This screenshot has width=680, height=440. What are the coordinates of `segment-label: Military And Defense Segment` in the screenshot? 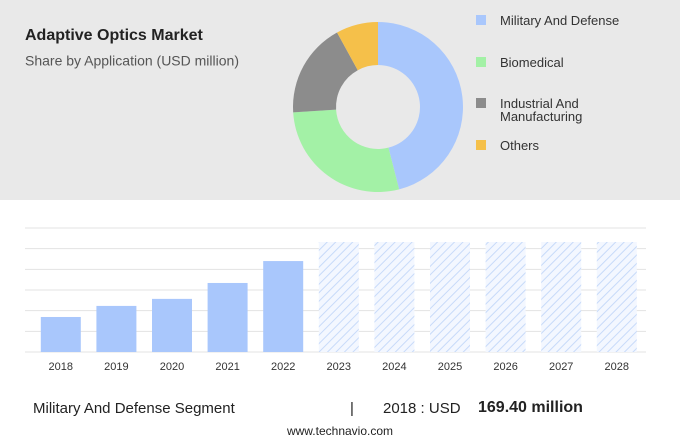 It's located at (134, 408).